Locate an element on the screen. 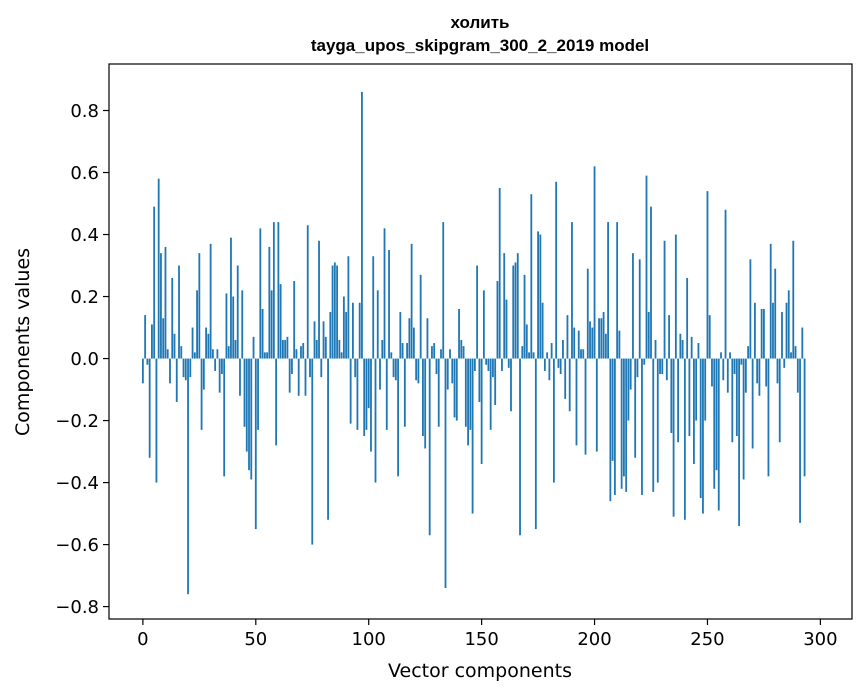  x-tick-label: 100 is located at coordinates (369, 639).